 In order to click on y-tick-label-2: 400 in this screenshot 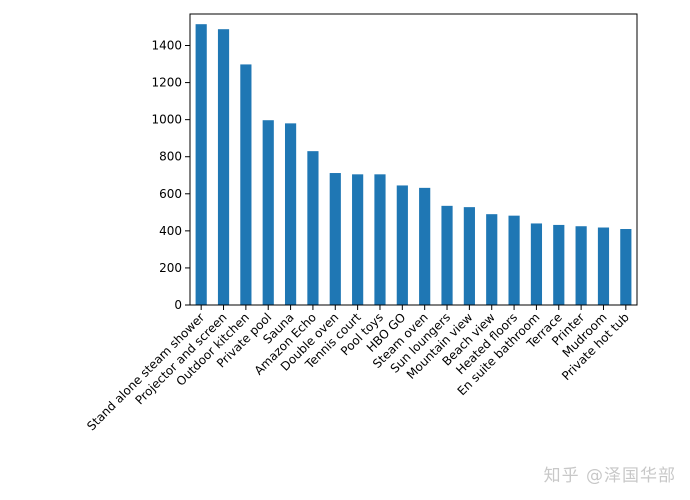, I will do `click(170, 231)`.